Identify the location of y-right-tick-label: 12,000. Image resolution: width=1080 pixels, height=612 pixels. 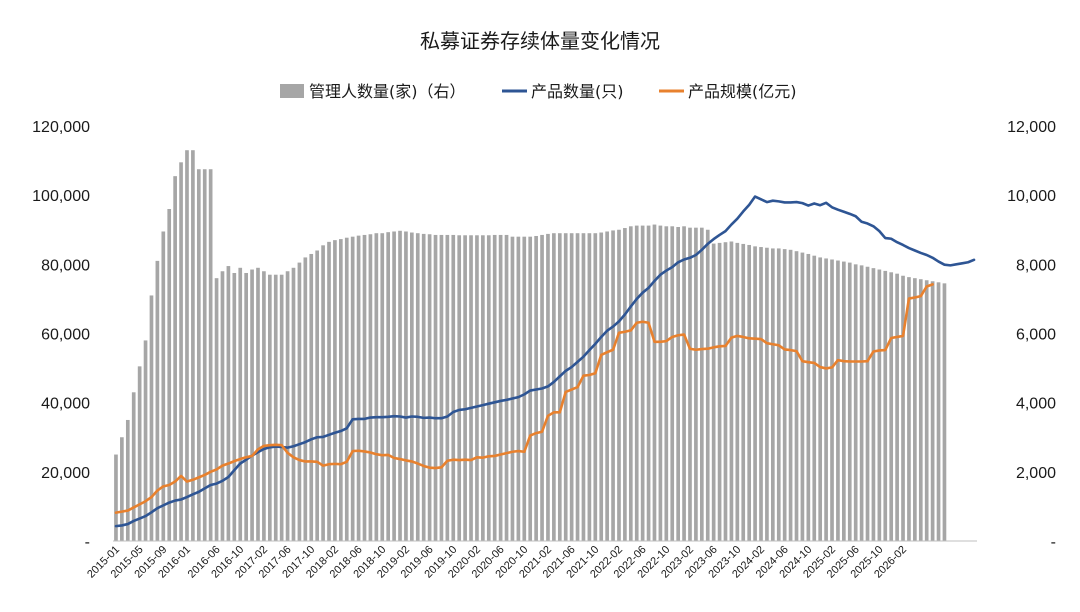
(1031, 127).